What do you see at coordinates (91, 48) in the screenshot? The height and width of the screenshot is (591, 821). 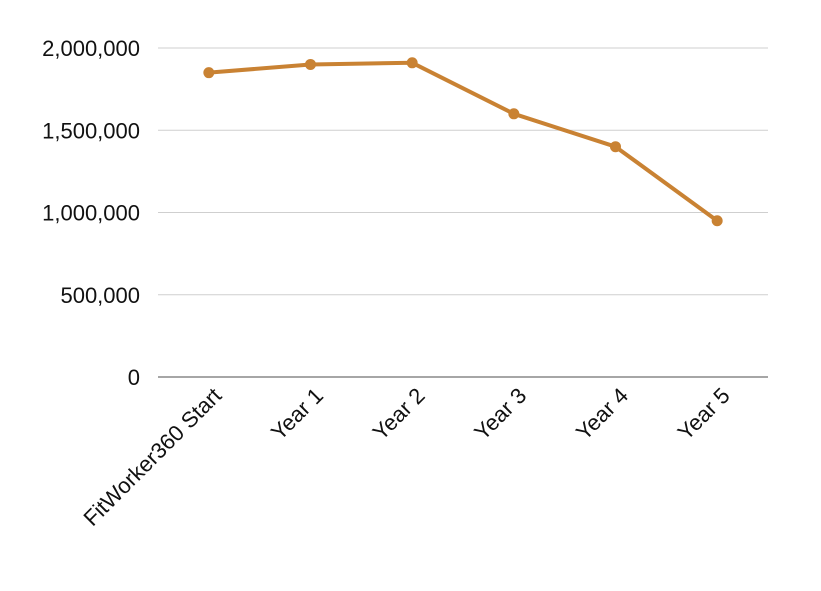 I see `y-tick-label: 2,000,000` at bounding box center [91, 48].